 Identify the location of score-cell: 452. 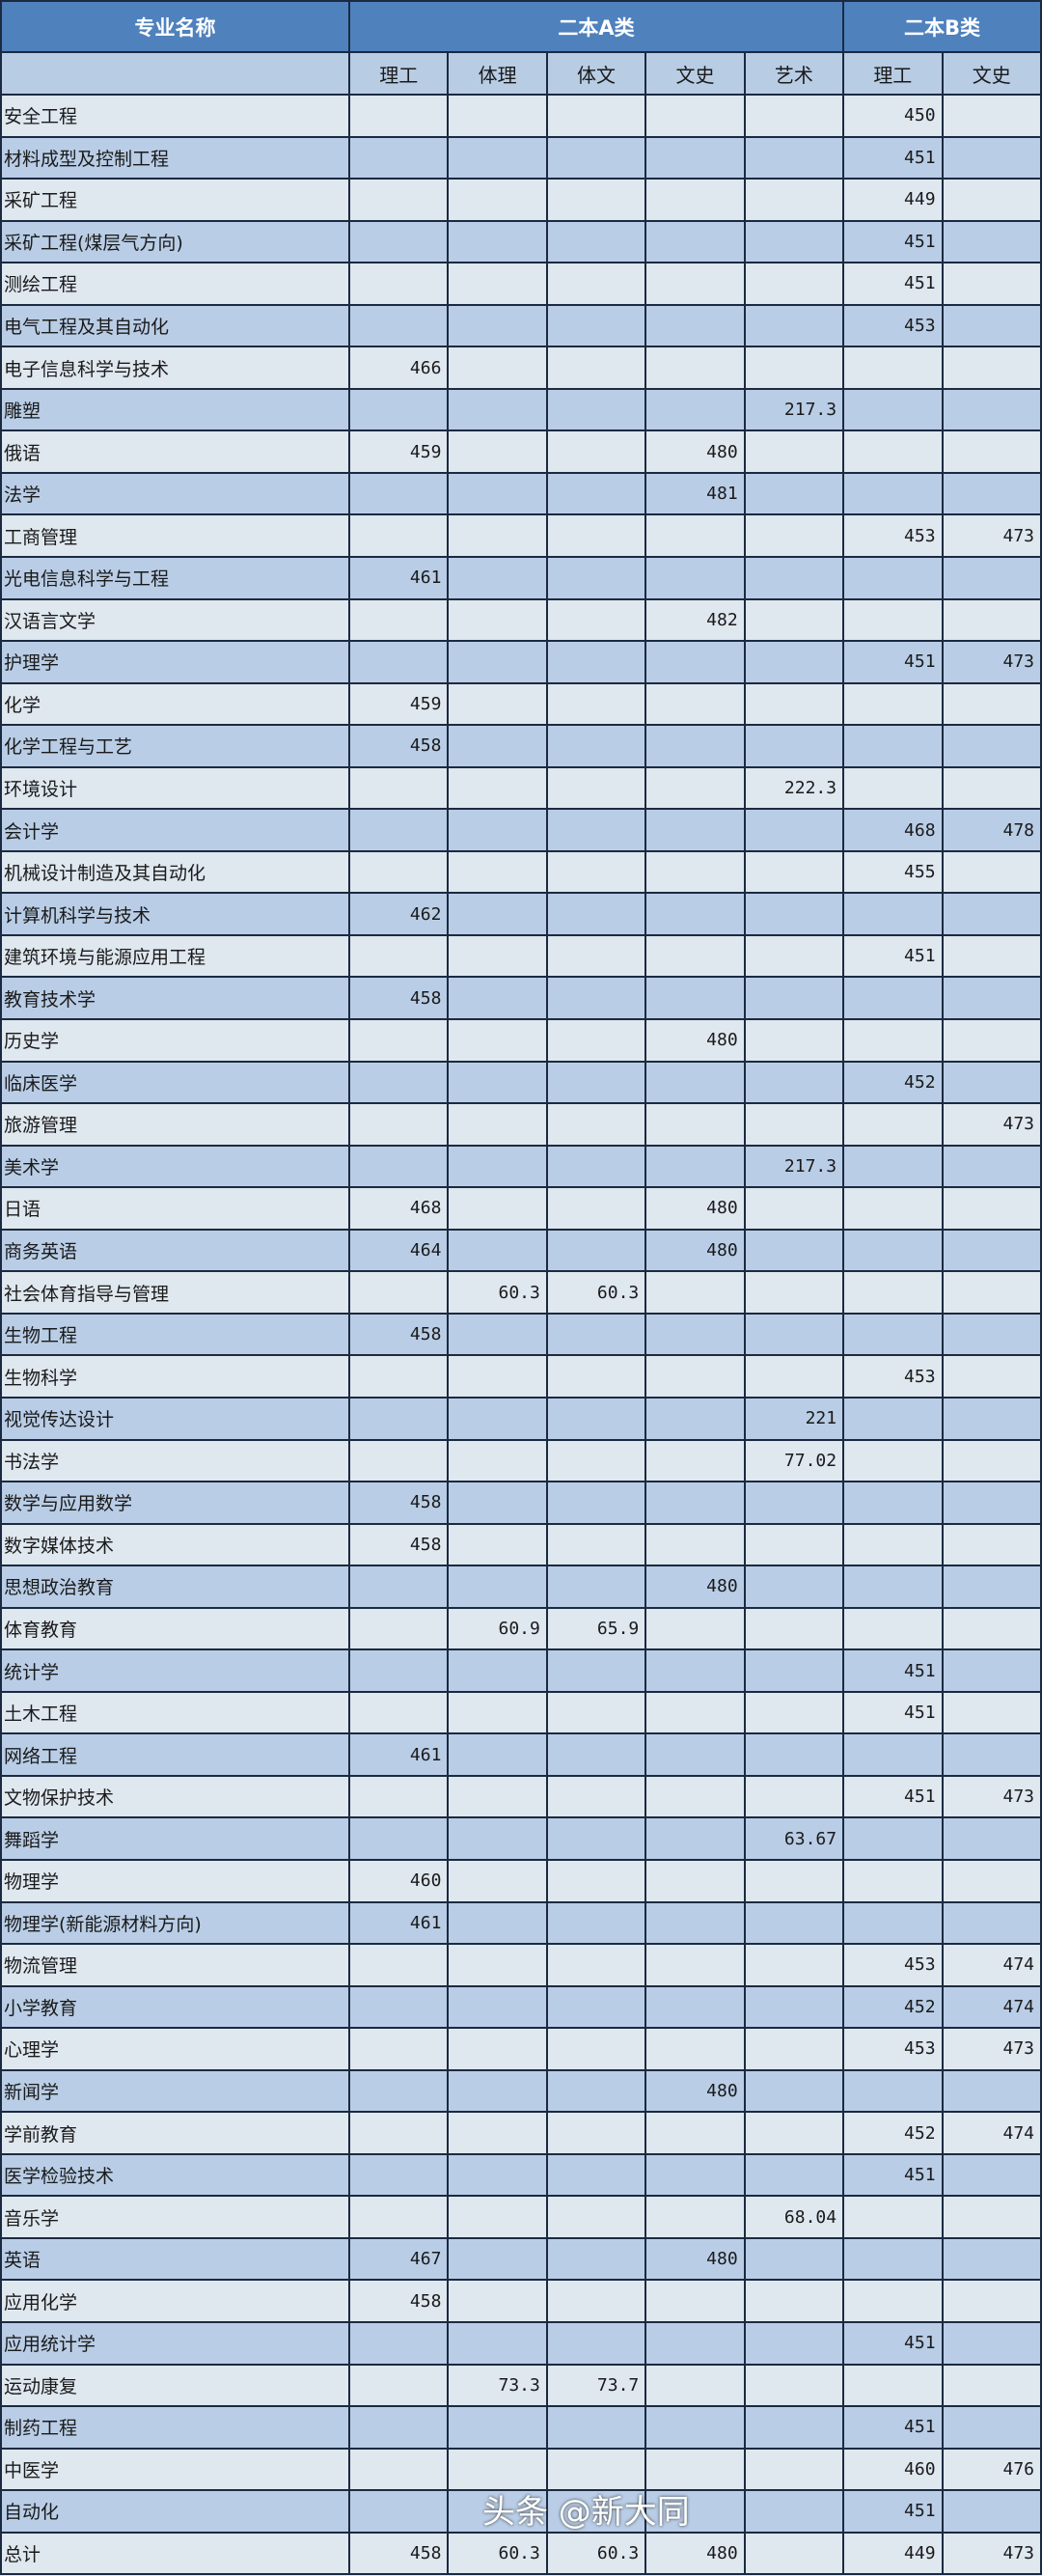
(893, 2007).